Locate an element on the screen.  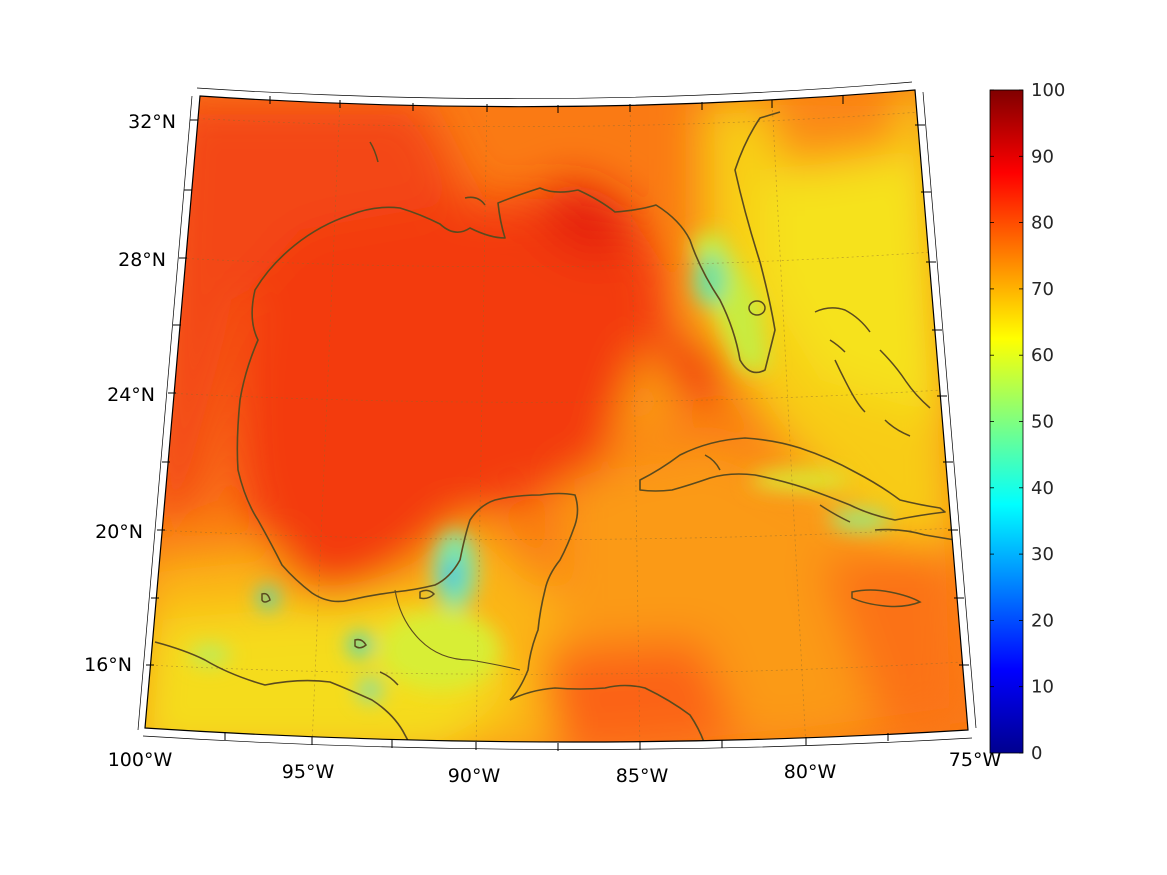
colorbar-tick-label: 30 is located at coordinates (1042, 554).